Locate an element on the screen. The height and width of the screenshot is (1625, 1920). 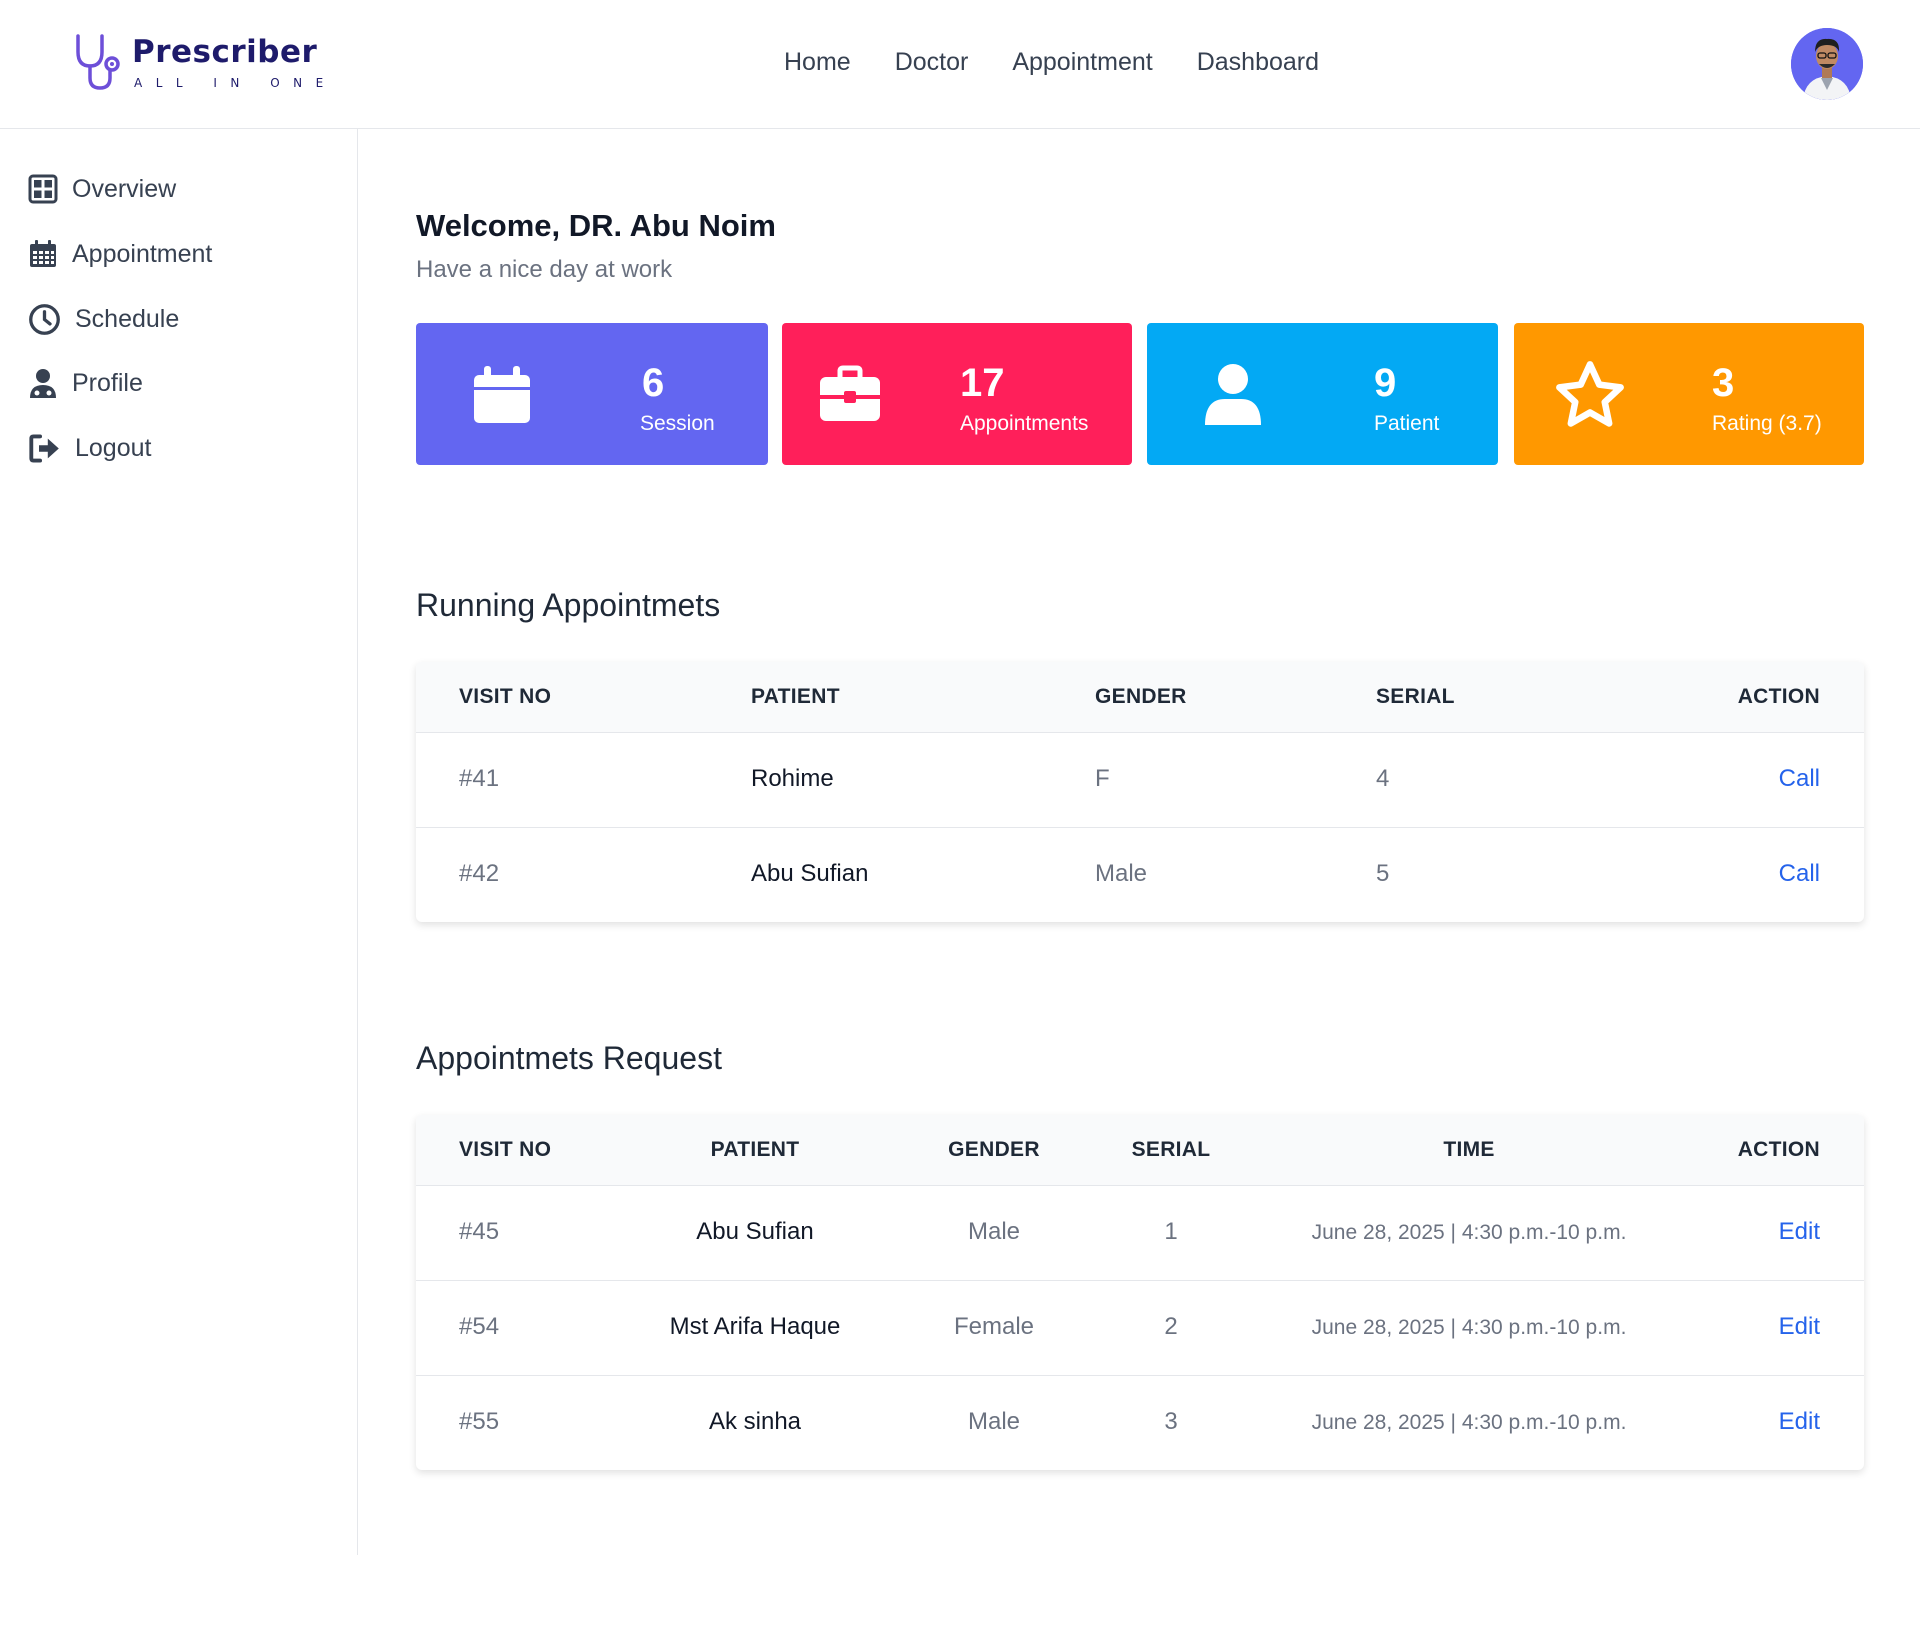
stat-label: Appointments is located at coordinates (1024, 423).